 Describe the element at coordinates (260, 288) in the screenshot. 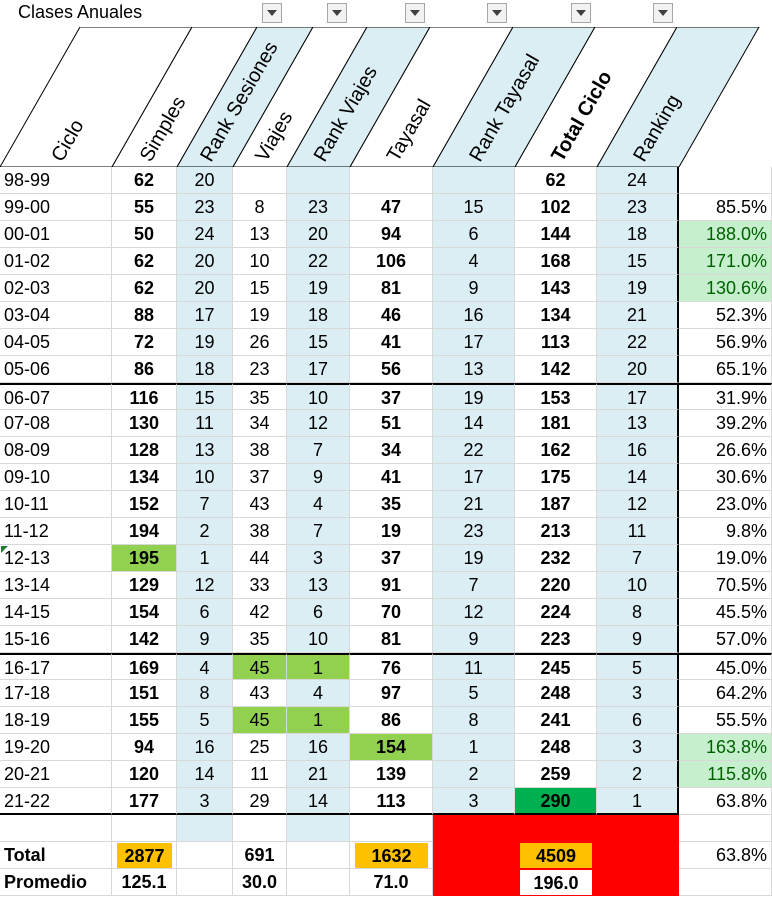

I see `cell-viajes: 15` at that location.